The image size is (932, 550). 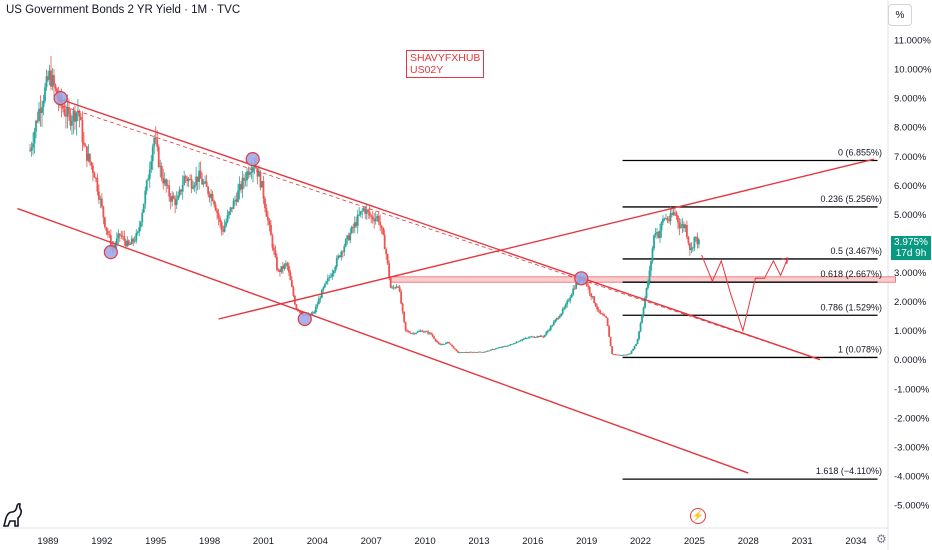 I want to click on percent-scale-button: %, so click(x=900, y=15).